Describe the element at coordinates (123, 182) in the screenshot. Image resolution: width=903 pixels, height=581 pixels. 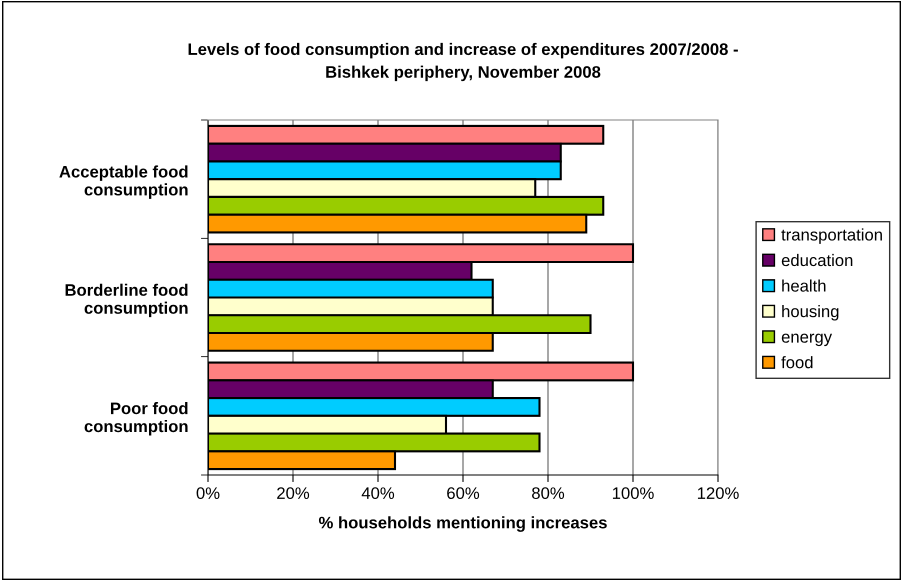
I see `y-tick-label: Acceptable food consumption` at that location.